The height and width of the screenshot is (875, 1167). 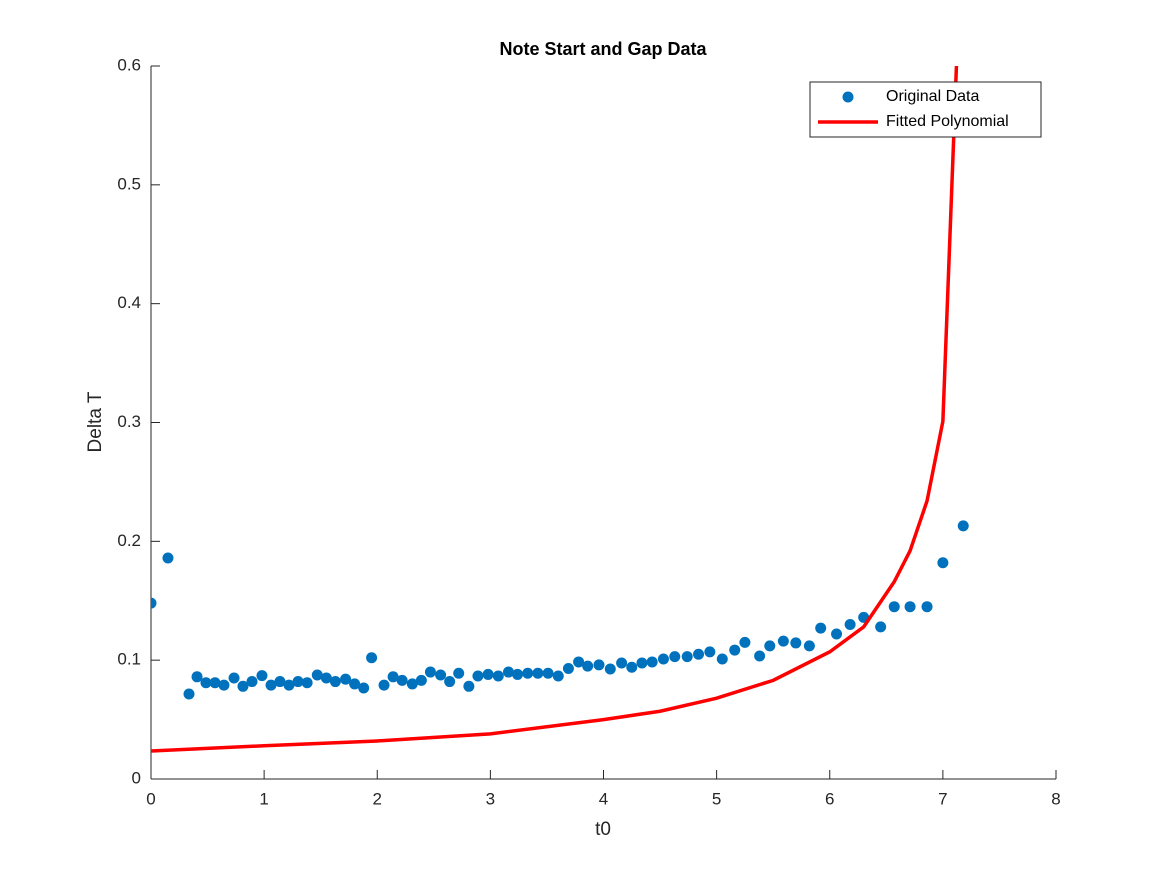 What do you see at coordinates (490, 798) in the screenshot?
I see `x-tick-label: 3` at bounding box center [490, 798].